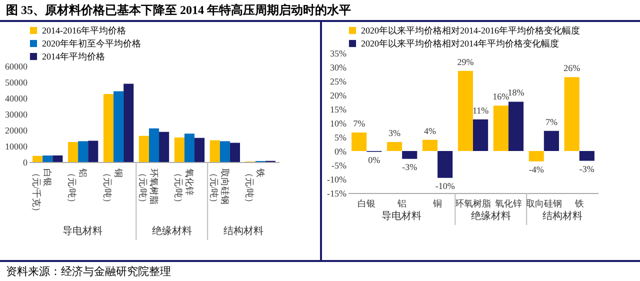 Image resolution: width=640 pixels, height=281 pixels. What do you see at coordinates (470, 31) in the screenshot?
I see `legend-label: 2020年以来平均价格相对2014-2016年平均价格变化幅度` at bounding box center [470, 31].